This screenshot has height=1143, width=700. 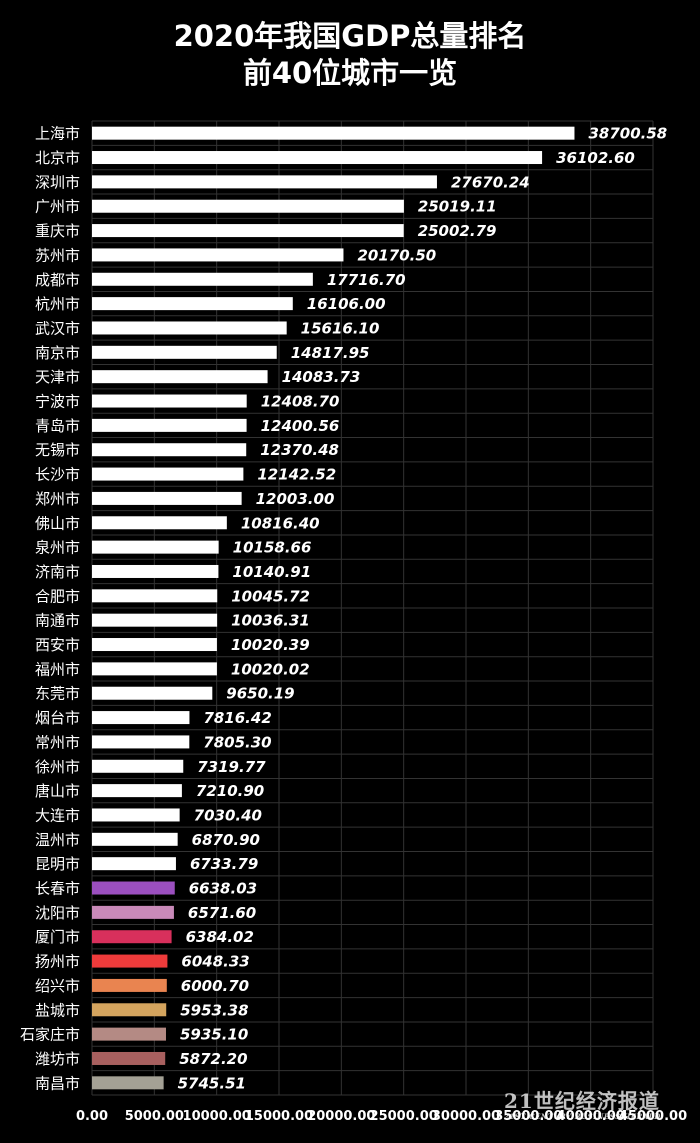 What do you see at coordinates (237, 742) in the screenshot?
I see `value-label-26: 7805.30` at bounding box center [237, 742].